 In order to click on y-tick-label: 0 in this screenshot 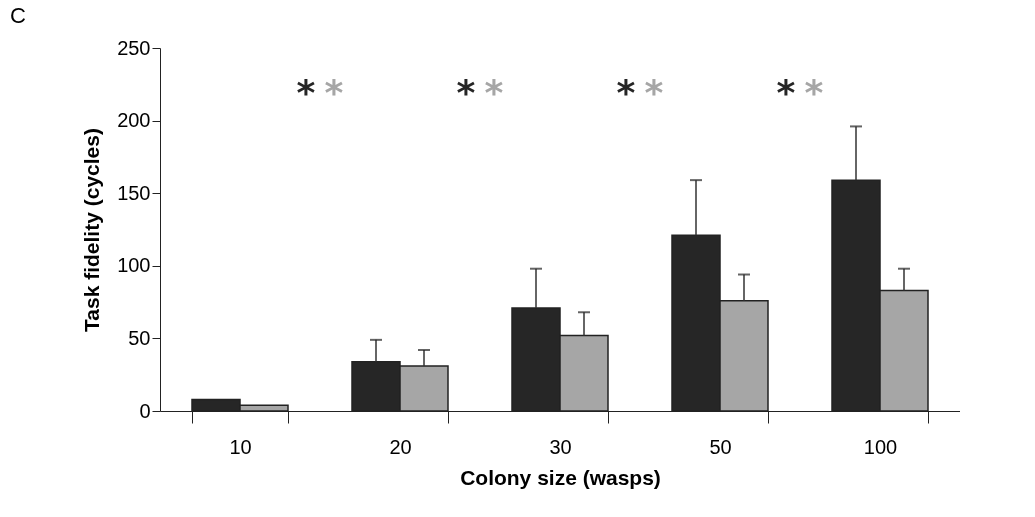, I will do `click(145, 410)`.